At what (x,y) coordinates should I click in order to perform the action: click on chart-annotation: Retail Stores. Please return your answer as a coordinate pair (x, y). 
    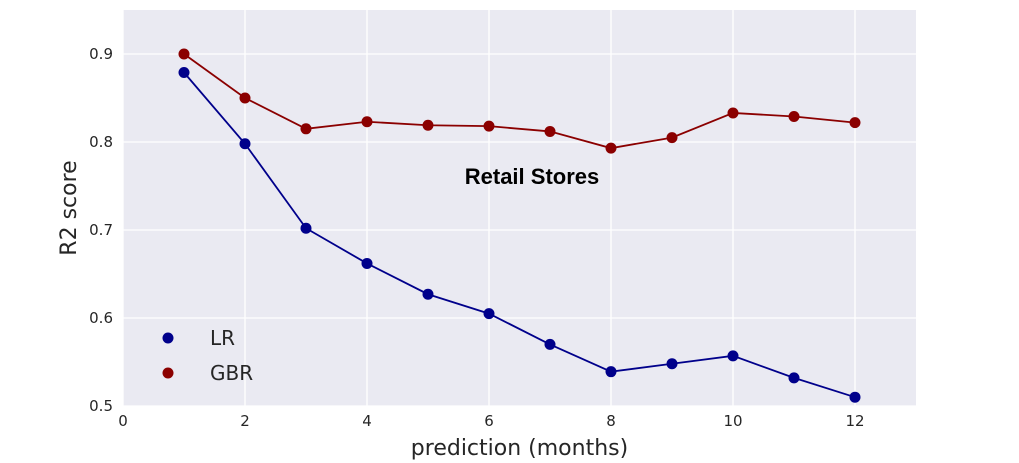
    Looking at the image, I should click on (532, 176).